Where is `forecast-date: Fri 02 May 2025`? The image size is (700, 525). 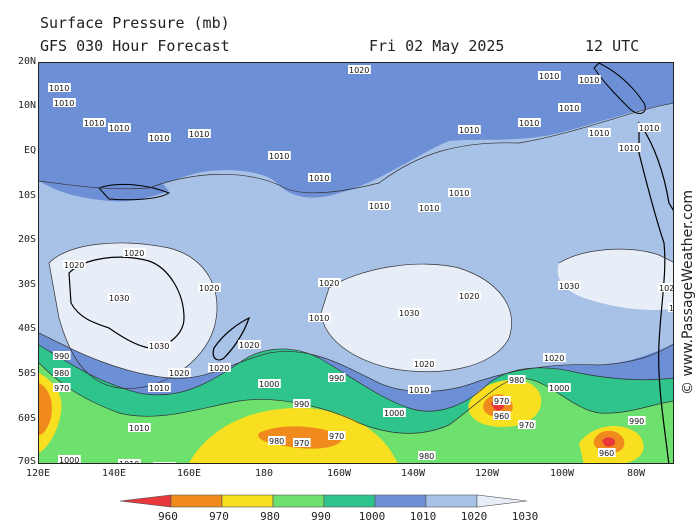 forecast-date: Fri 02 May 2025 is located at coordinates (437, 46).